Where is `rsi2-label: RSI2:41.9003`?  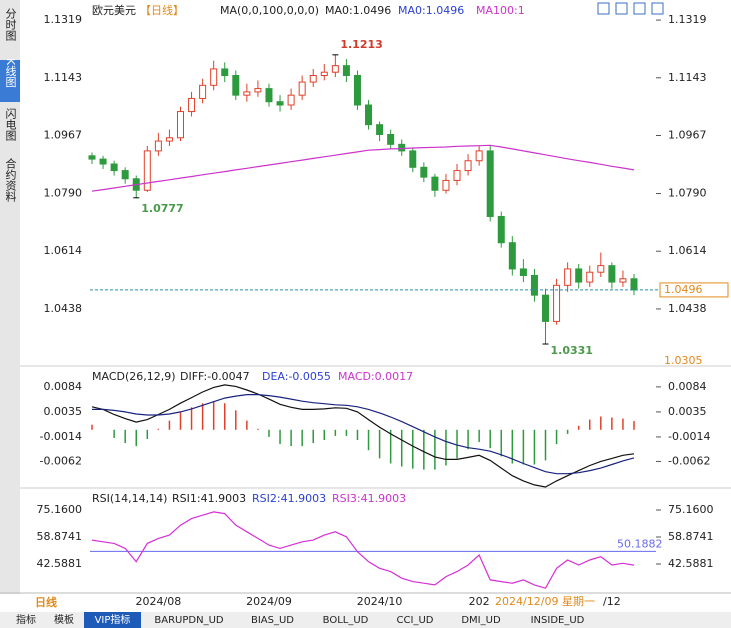 rsi2-label: RSI2:41.9003 is located at coordinates (289, 498).